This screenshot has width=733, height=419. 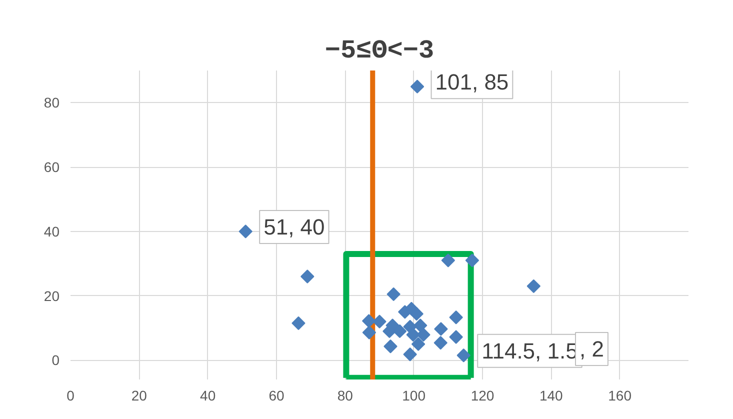 I want to click on x-tick-label: 160, so click(x=620, y=396).